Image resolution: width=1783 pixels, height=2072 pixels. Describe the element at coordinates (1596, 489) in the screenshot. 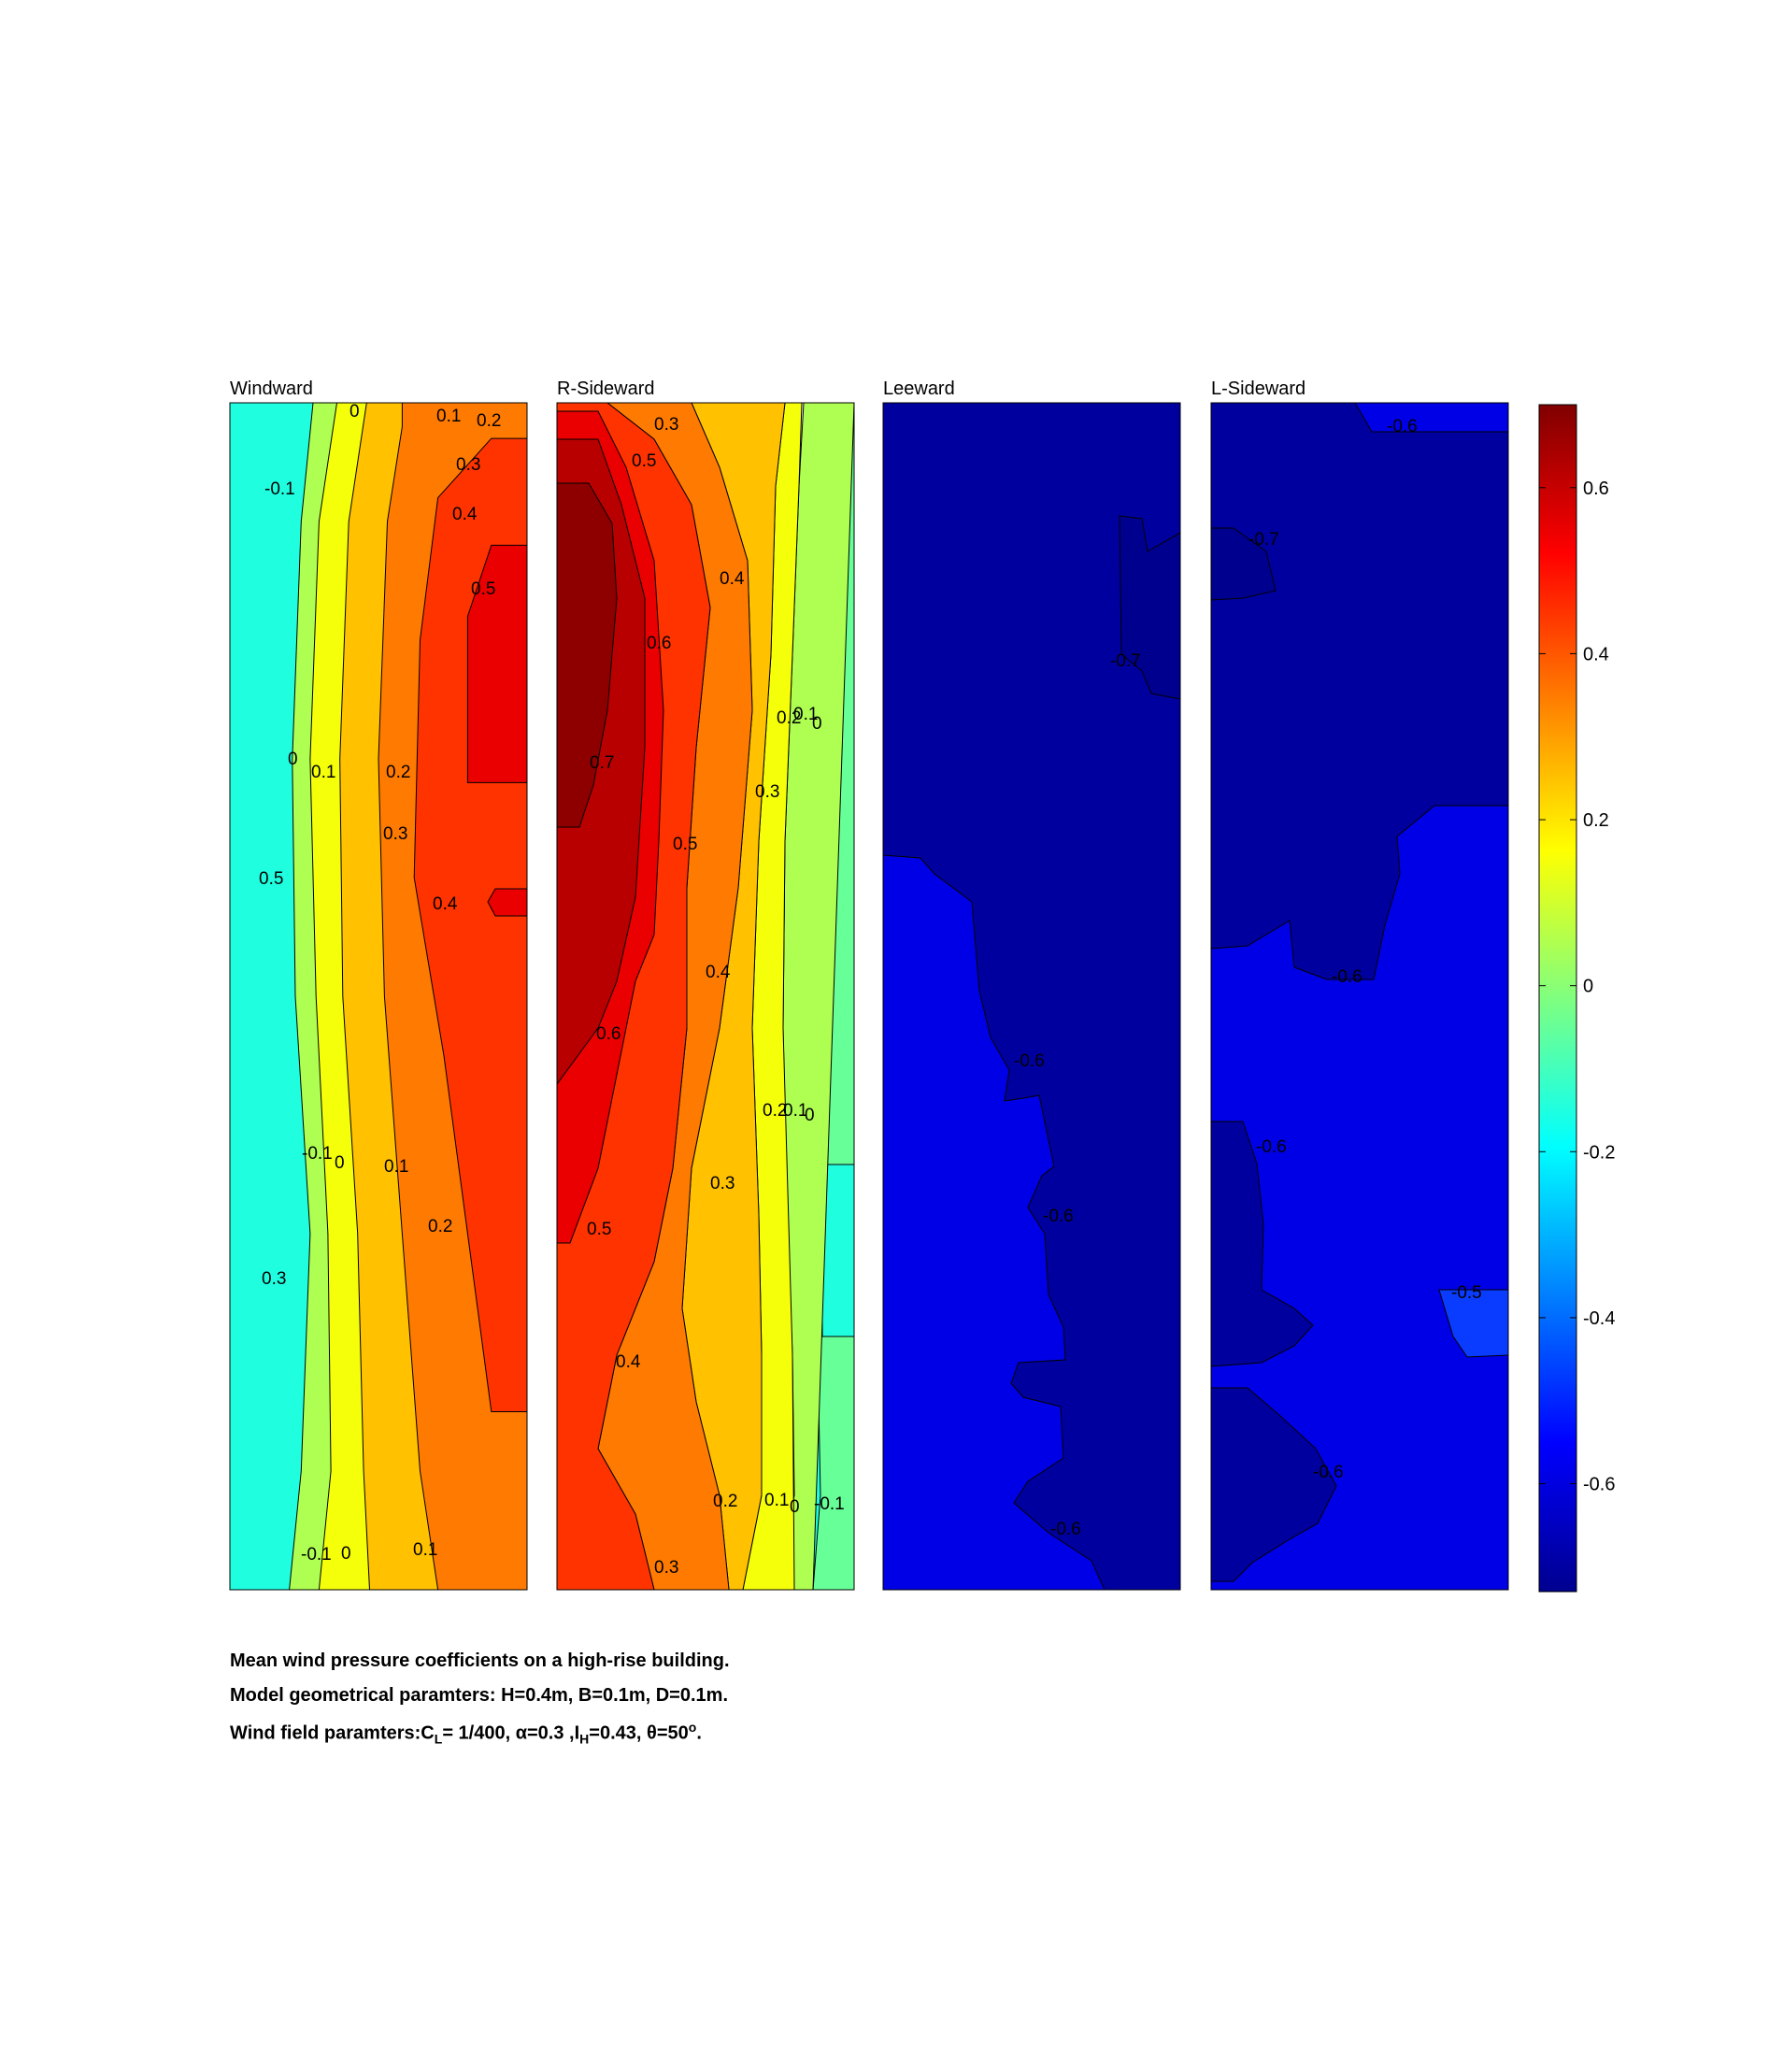

I see `colorbar-tick-label: 0.6` at that location.